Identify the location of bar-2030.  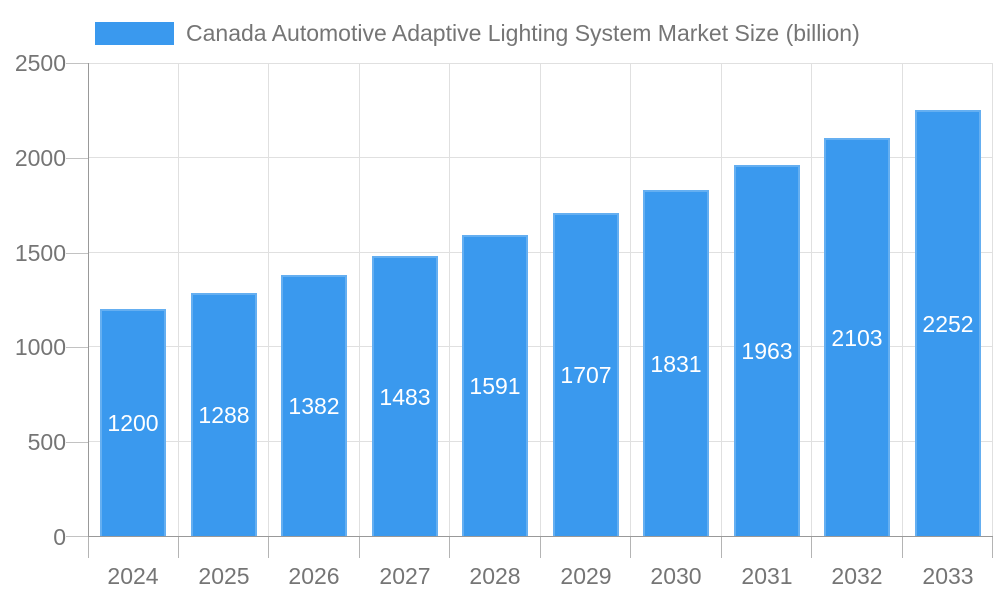
(676, 363).